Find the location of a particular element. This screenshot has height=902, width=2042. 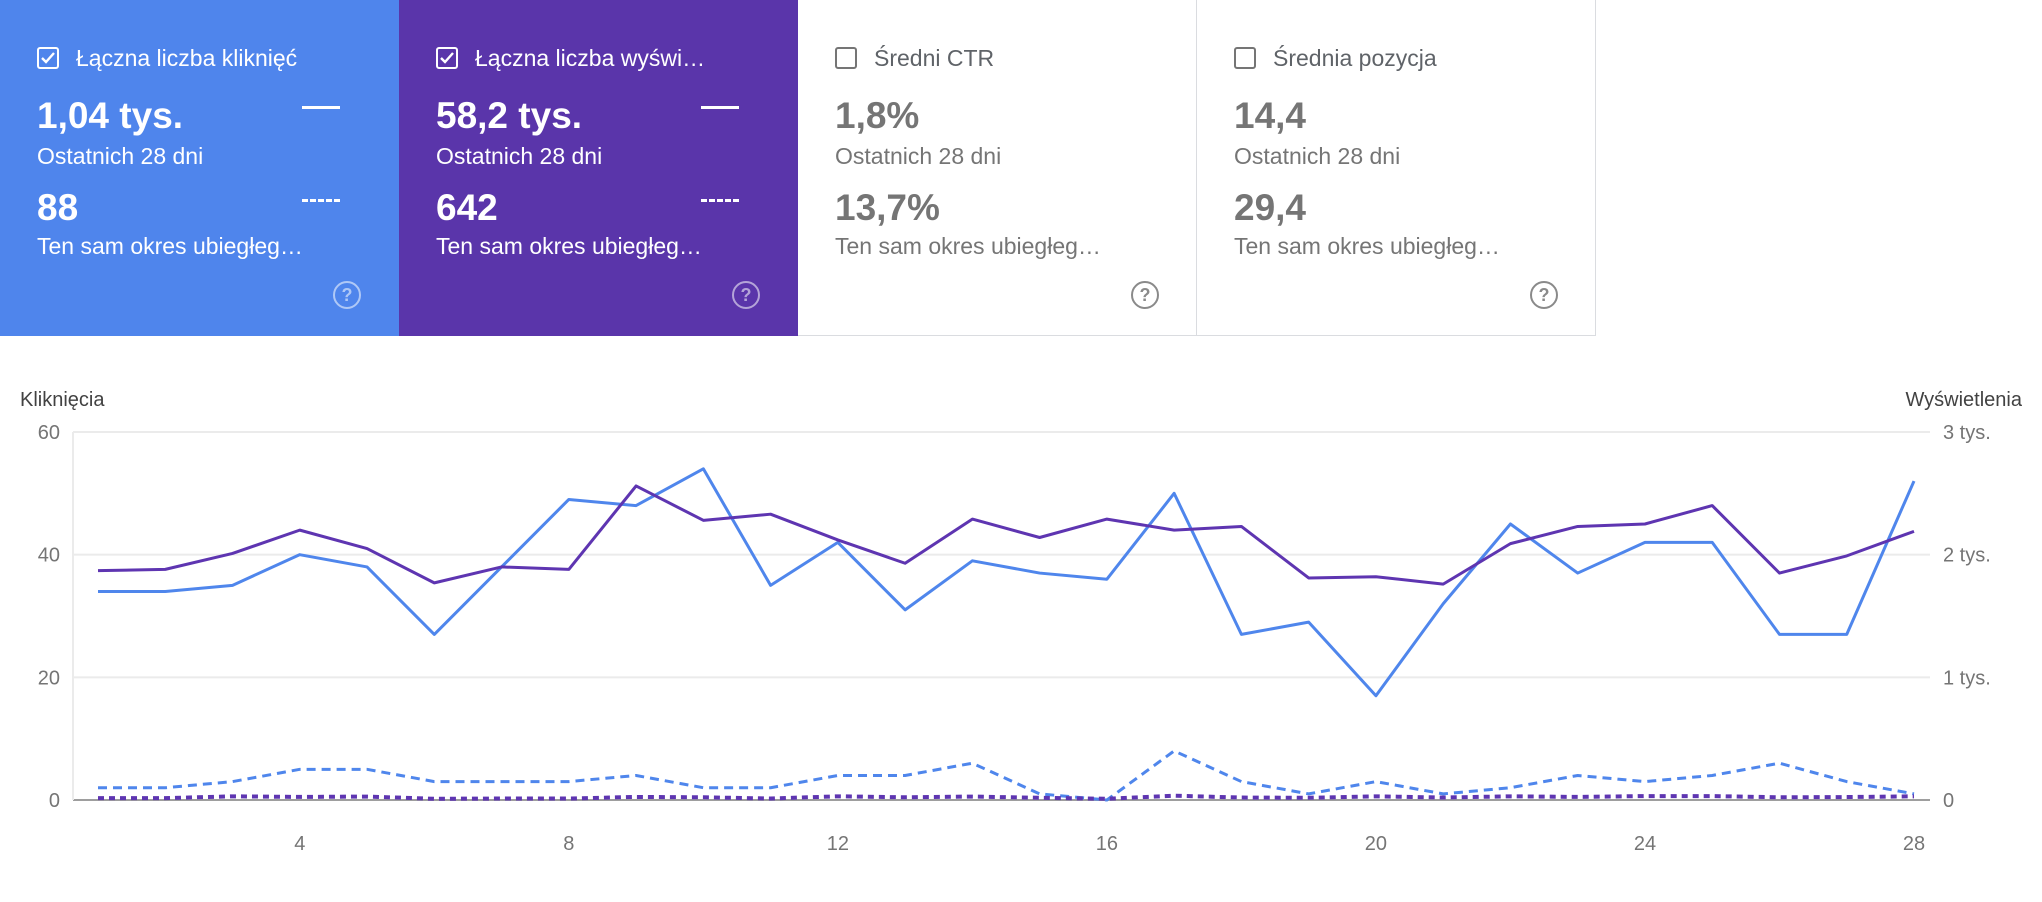

right-axis-title: Wyświetlenia is located at coordinates (1963, 400).